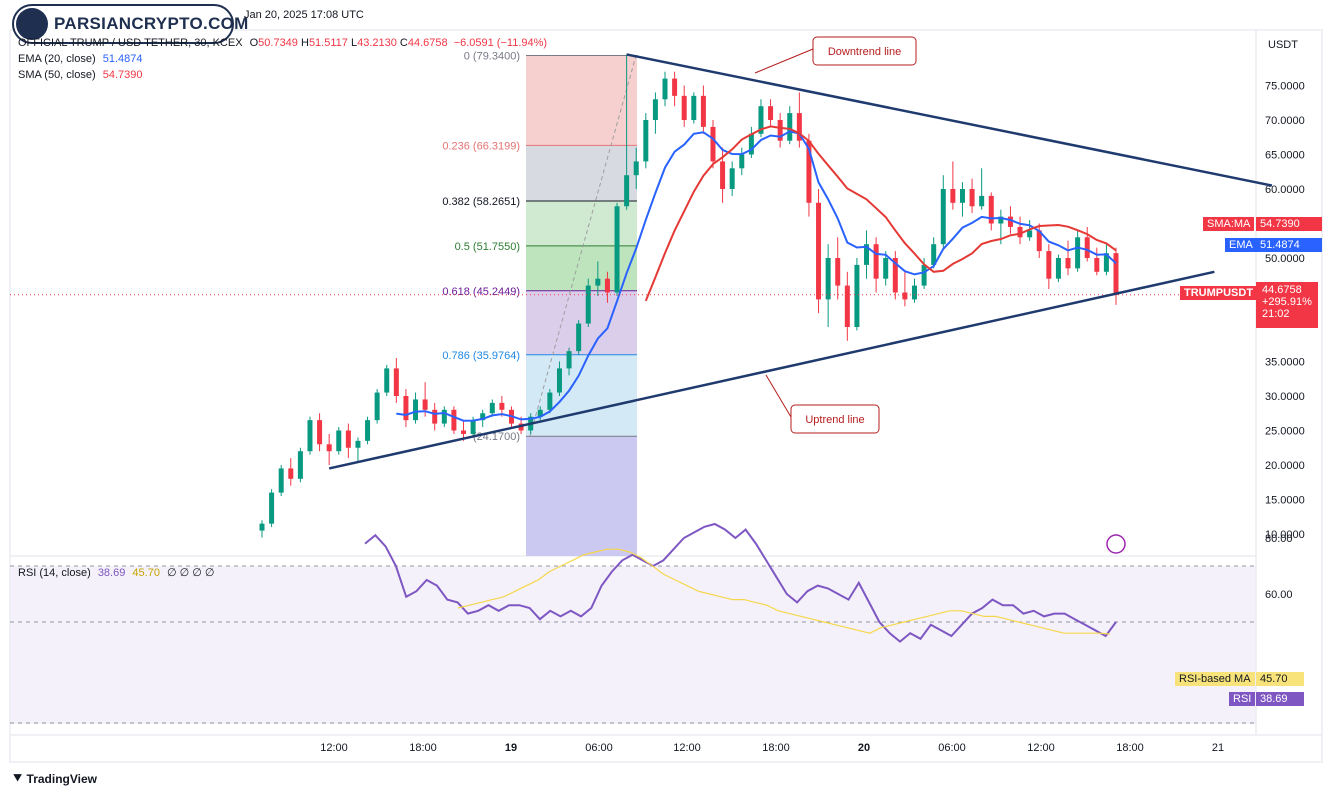  What do you see at coordinates (18, 778) in the screenshot?
I see `tradingview-logo-icon: ⯆` at bounding box center [18, 778].